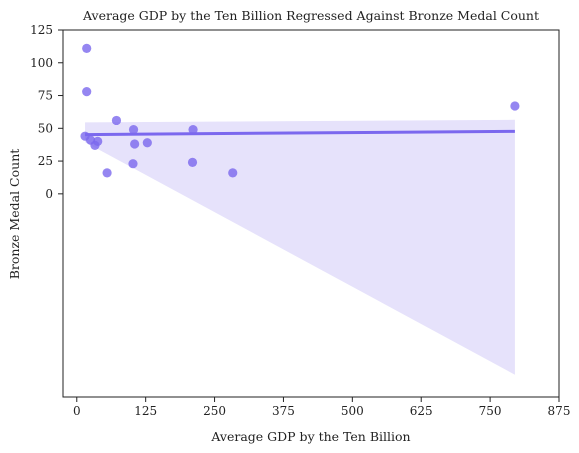  What do you see at coordinates (490, 411) in the screenshot?
I see `x-tick-label: 750` at bounding box center [490, 411].